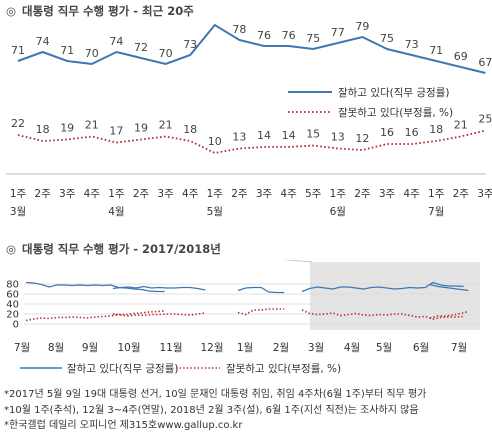 This screenshot has width=492, height=440. Describe the element at coordinates (289, 35) in the screenshot. I see `positive-data-label: 76` at that location.